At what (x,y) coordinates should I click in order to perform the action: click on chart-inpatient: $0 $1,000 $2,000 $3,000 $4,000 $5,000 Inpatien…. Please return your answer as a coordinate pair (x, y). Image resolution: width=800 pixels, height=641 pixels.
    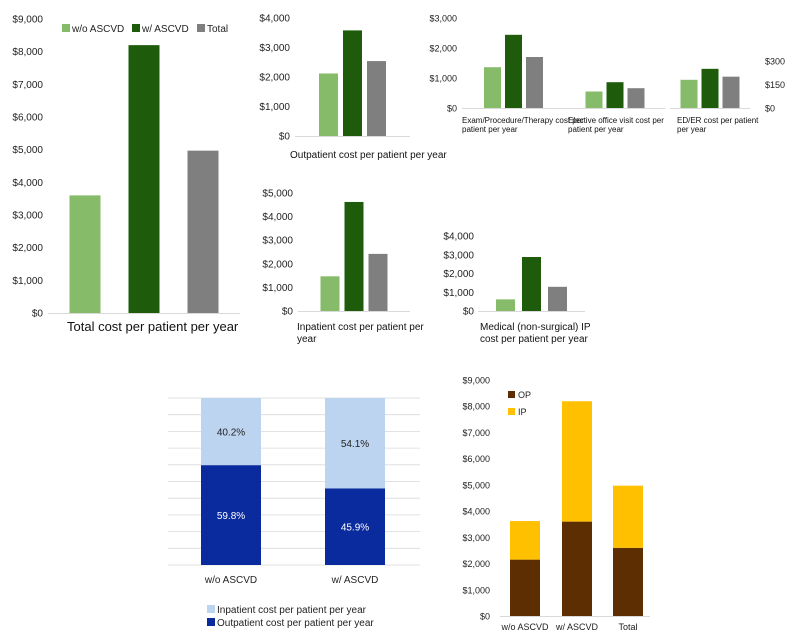
    Looking at the image, I should click on (343, 267).